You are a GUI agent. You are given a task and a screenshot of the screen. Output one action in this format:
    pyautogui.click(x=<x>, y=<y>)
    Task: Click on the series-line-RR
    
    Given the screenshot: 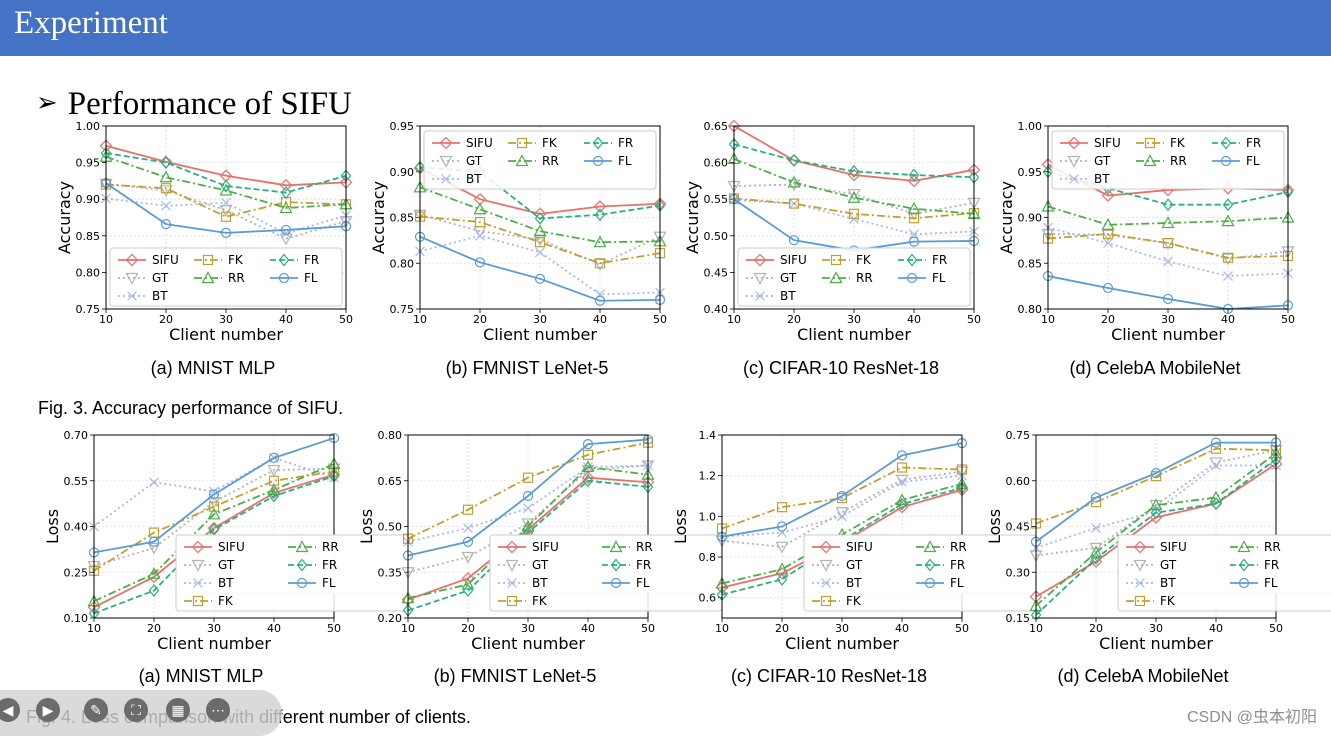 What is the action you would take?
    pyautogui.click(x=226, y=182)
    